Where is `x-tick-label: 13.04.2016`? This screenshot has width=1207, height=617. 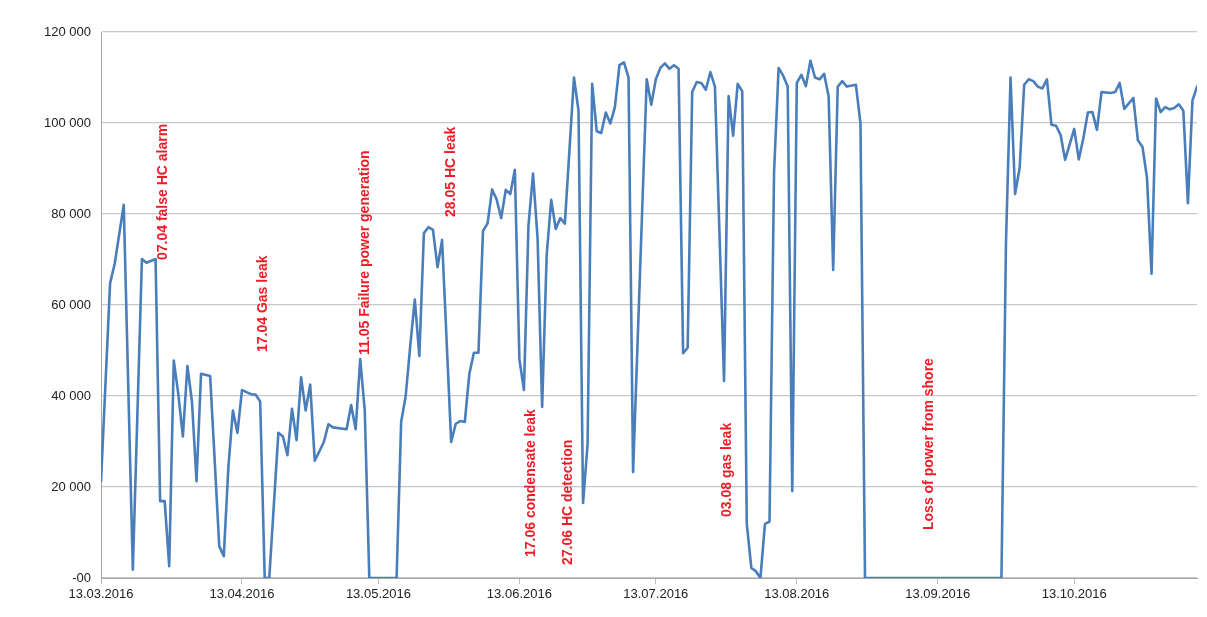 x-tick-label: 13.04.2016 is located at coordinates (242, 594).